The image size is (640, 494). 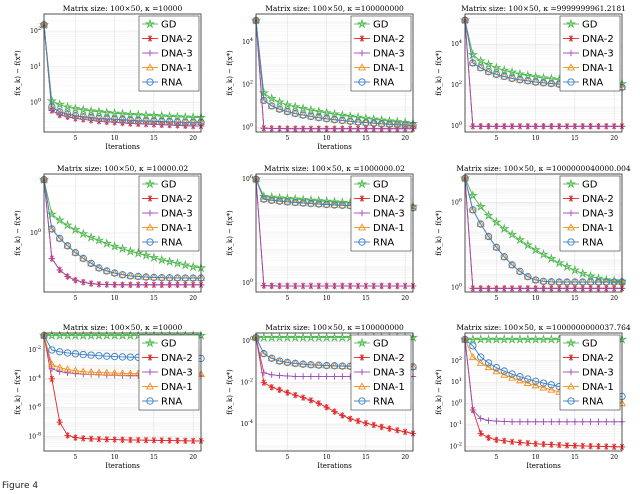 I want to click on y-tick-exponent: 2, so click(x=460, y=83).